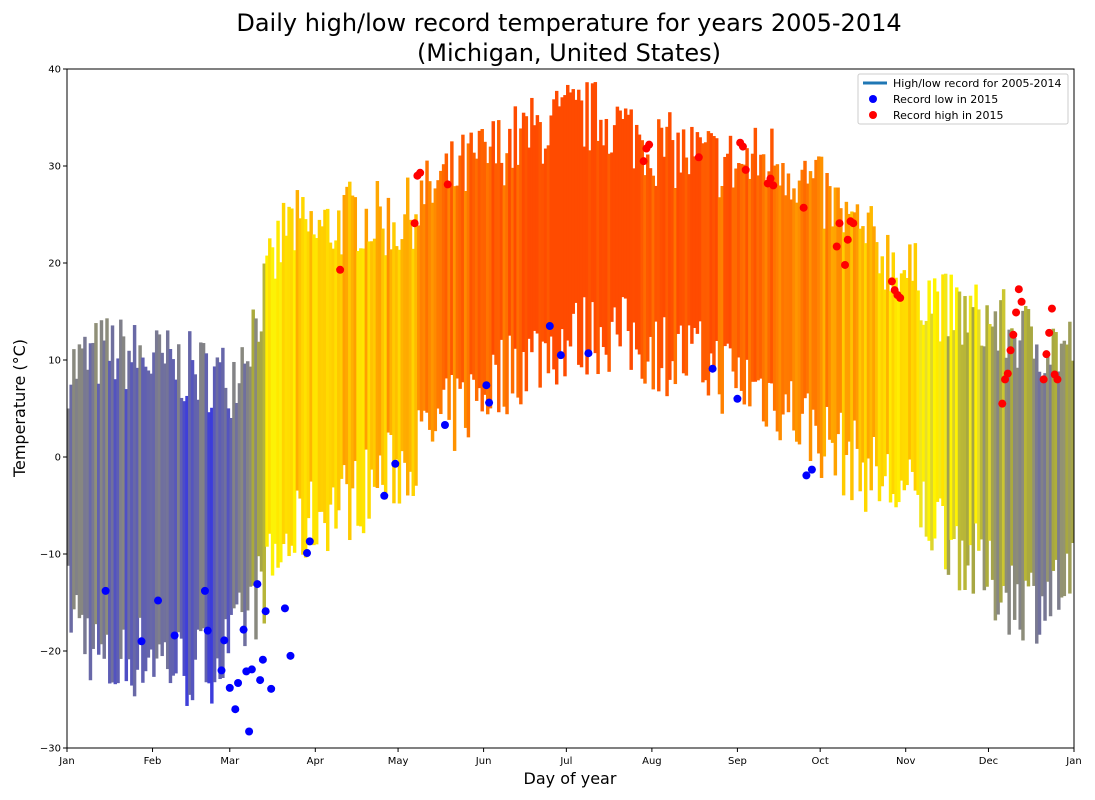 The height and width of the screenshot is (800, 1095). I want to click on y-tick-label: 0, so click(58, 458).